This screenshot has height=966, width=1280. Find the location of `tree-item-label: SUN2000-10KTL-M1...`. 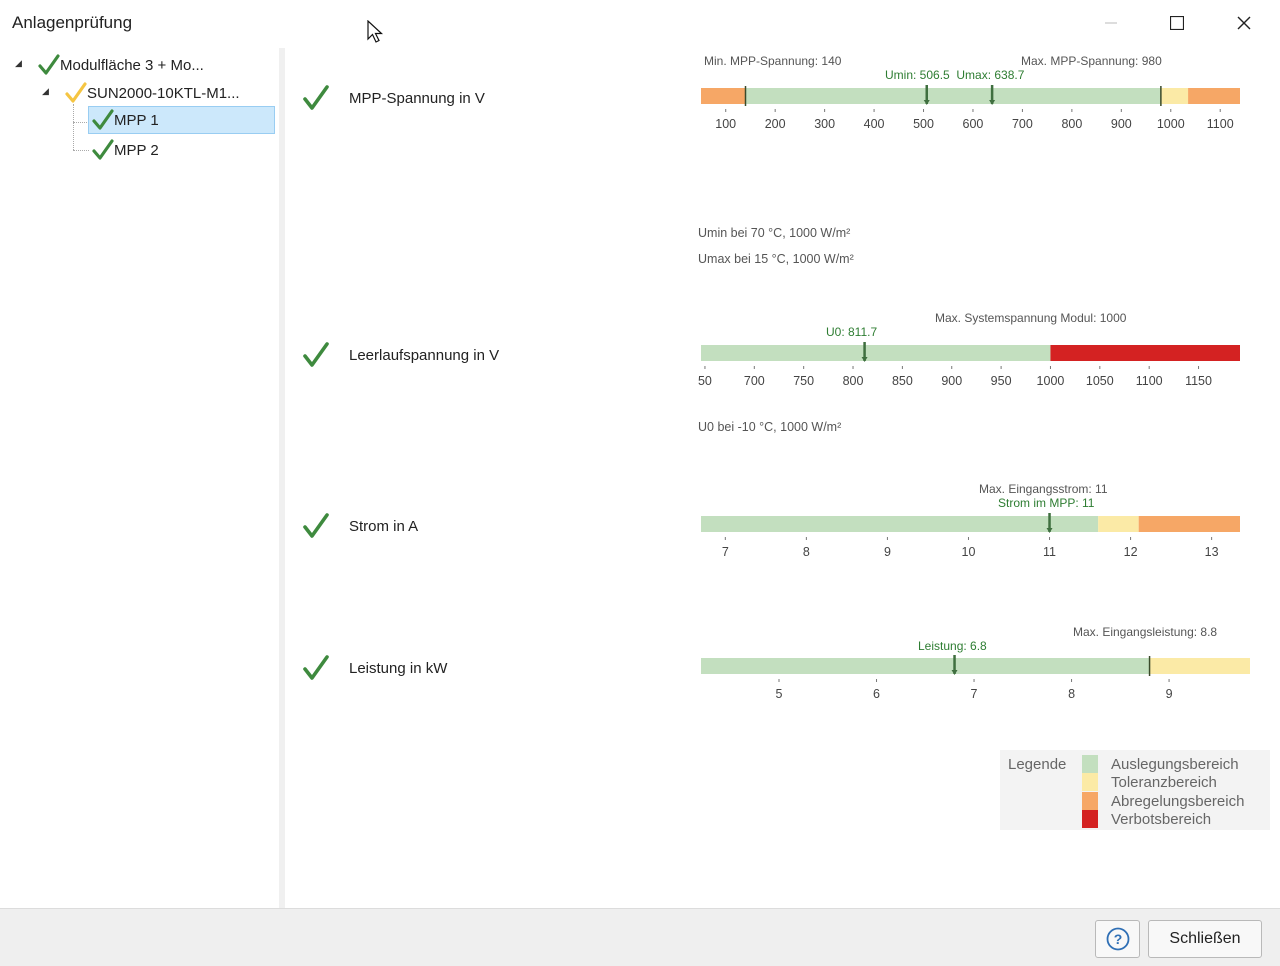

tree-item-label: SUN2000-10KTL-M1... is located at coordinates (163, 93).